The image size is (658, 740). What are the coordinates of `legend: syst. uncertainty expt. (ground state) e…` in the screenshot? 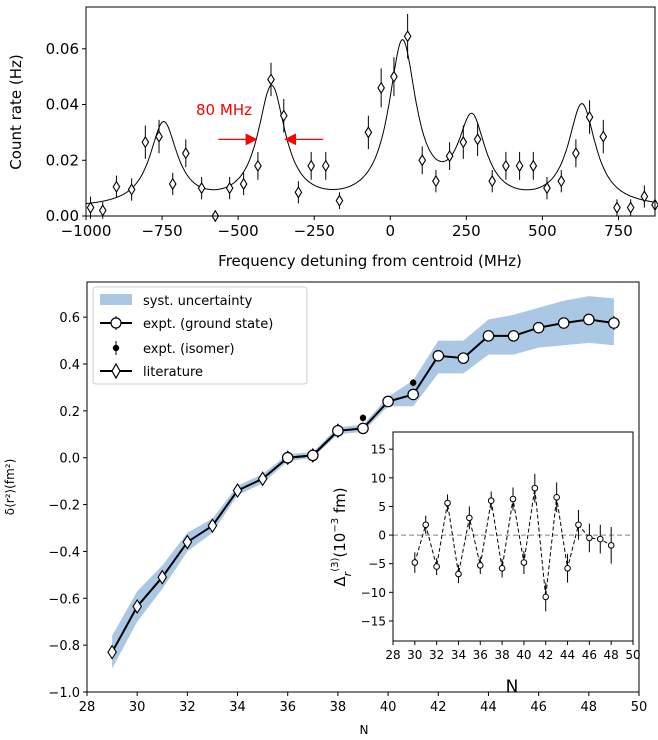 It's located at (200, 335).